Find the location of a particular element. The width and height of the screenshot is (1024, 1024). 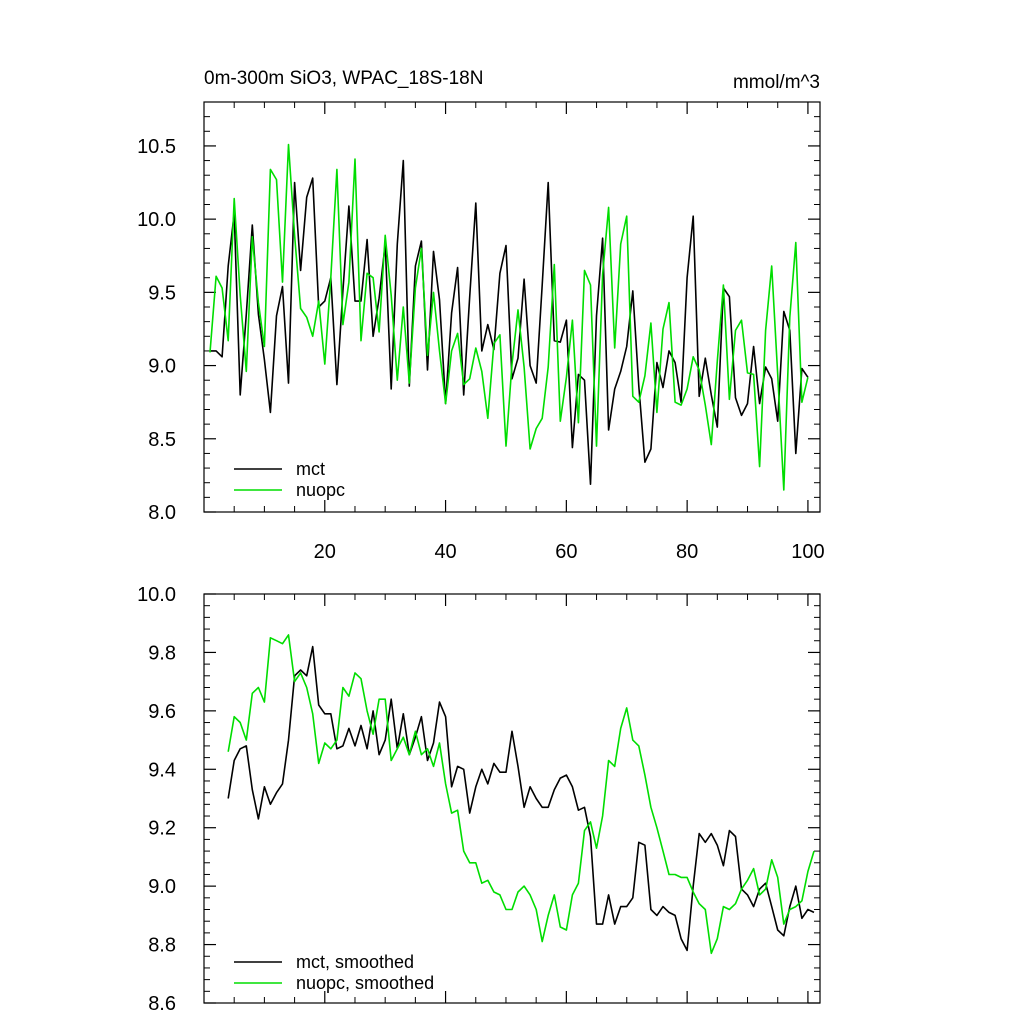

legend-label: mct is located at coordinates (310, 469).